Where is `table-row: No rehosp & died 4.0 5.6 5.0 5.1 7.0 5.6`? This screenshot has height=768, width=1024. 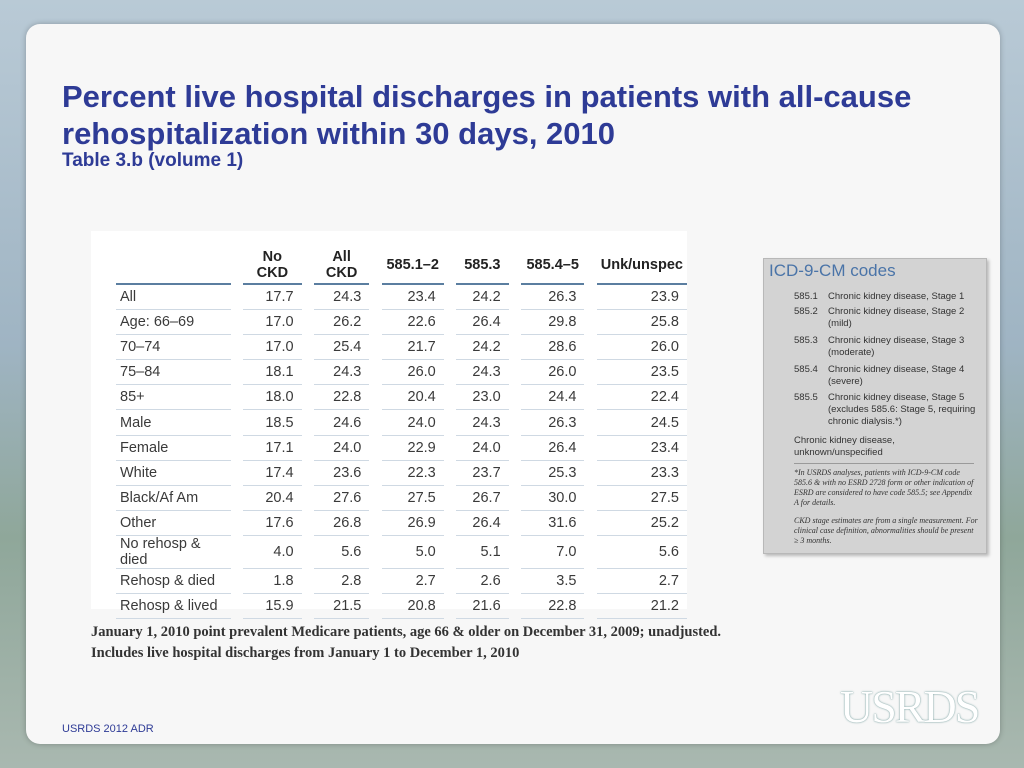
table-row: No rehosp & died 4.0 5.6 5.0 5.1 7.0 5.6 is located at coordinates (401, 552).